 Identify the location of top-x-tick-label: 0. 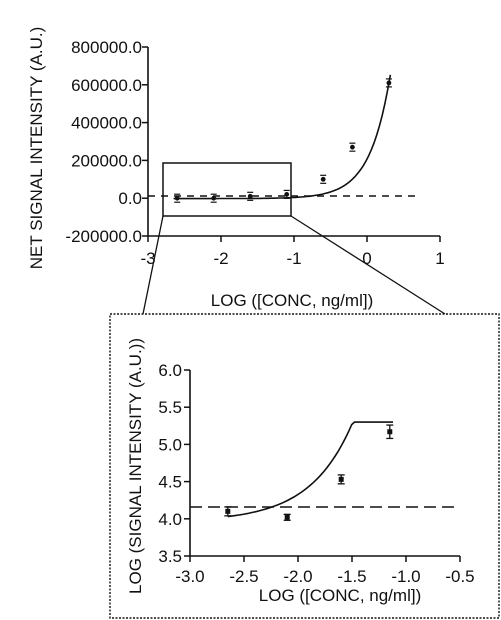
(366, 258).